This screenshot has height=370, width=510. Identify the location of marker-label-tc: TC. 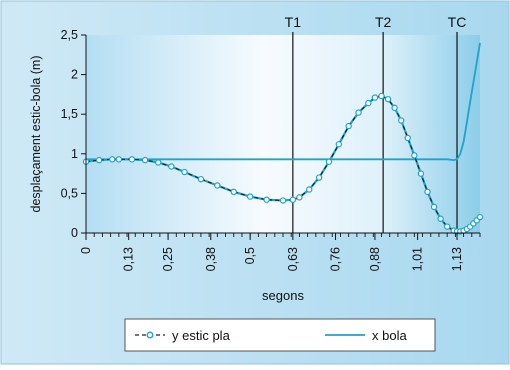
(457, 22).